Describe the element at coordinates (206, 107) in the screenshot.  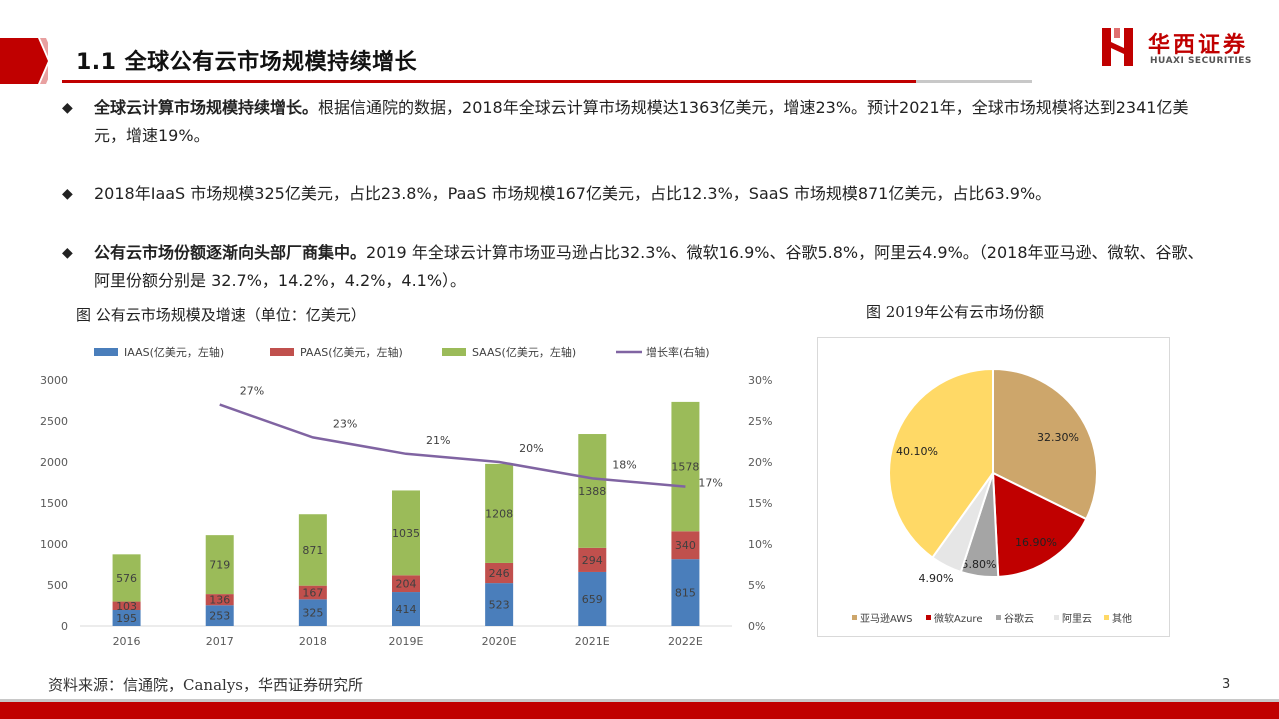
I see `bullet-1-bold: 全球云计算市场规模持续增长。` at that location.